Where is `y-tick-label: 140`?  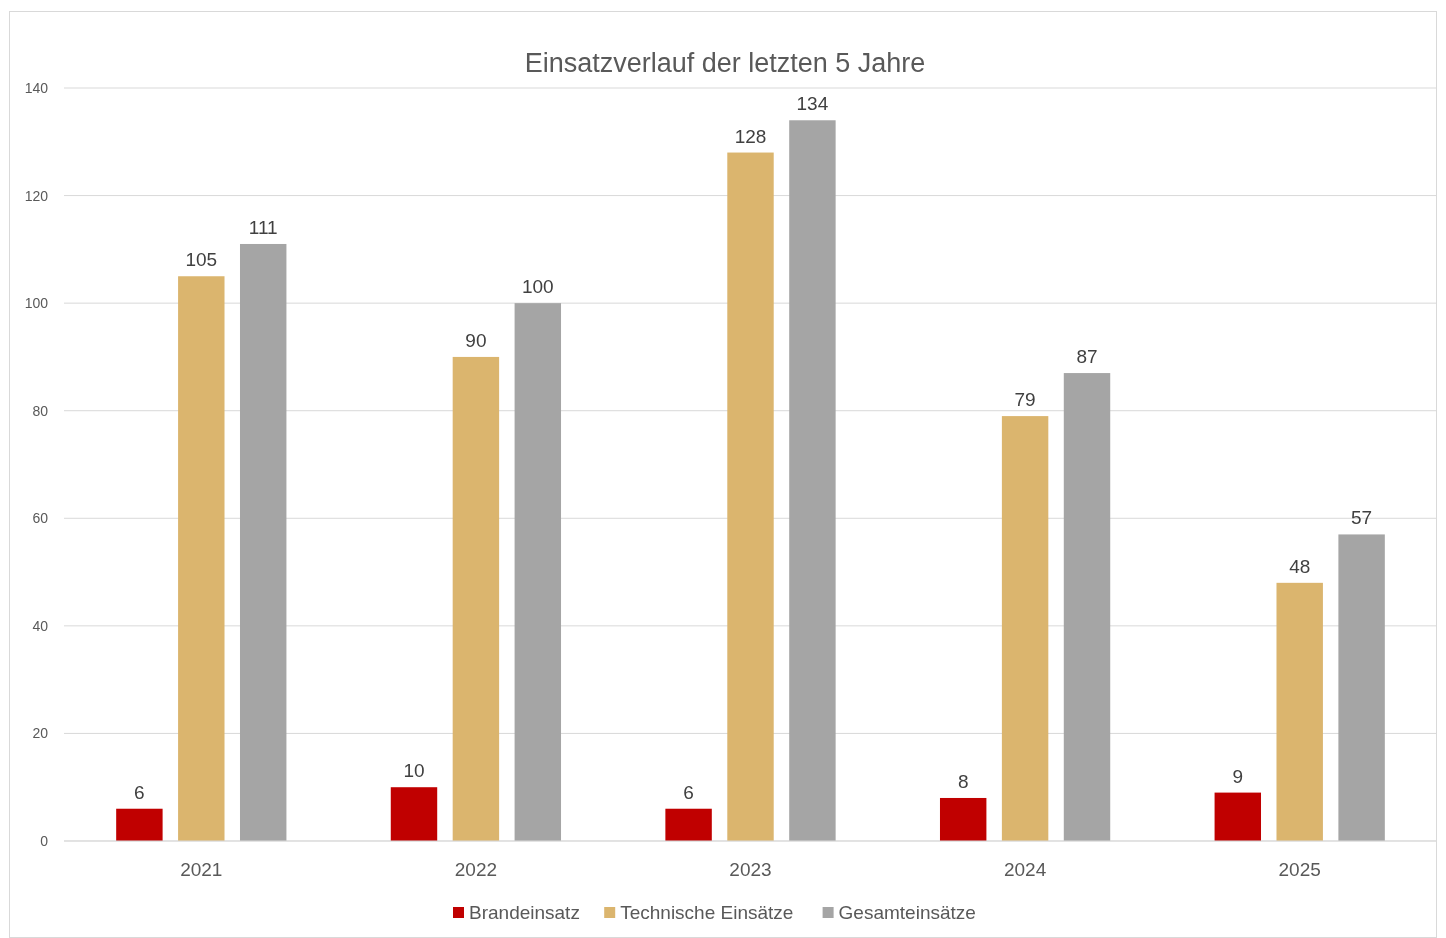
y-tick-label: 140 is located at coordinates (36, 88).